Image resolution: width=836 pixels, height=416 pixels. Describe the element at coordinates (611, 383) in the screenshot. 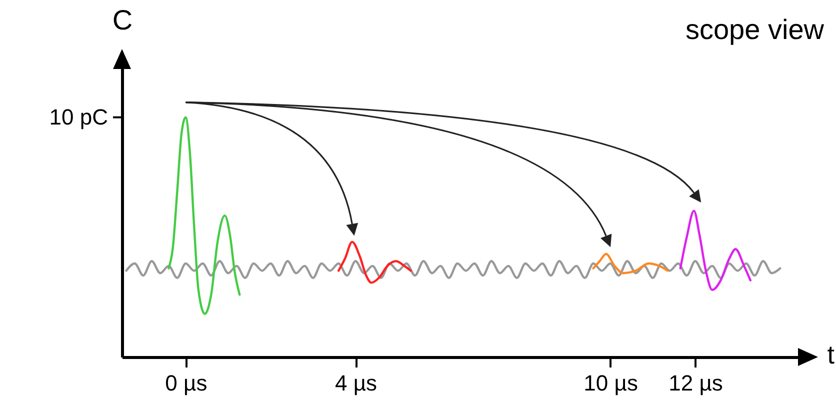

I see `x-tick-label: 10 µs` at that location.